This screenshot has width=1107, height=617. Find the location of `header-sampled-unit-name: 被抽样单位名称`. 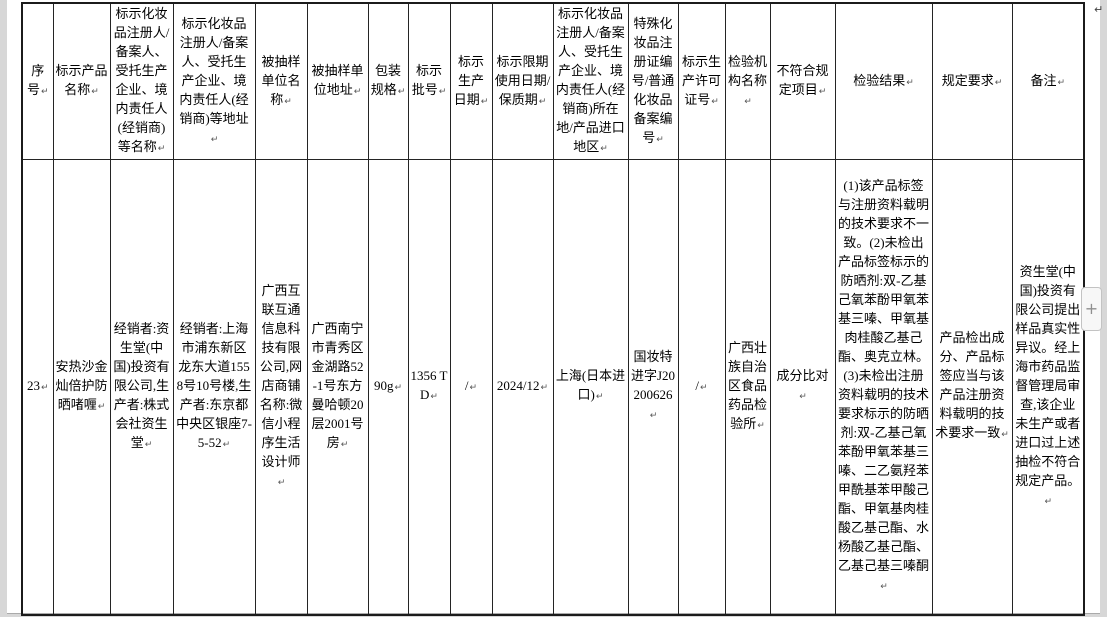

header-sampled-unit-name: 被抽样单位名称 is located at coordinates (281, 81).